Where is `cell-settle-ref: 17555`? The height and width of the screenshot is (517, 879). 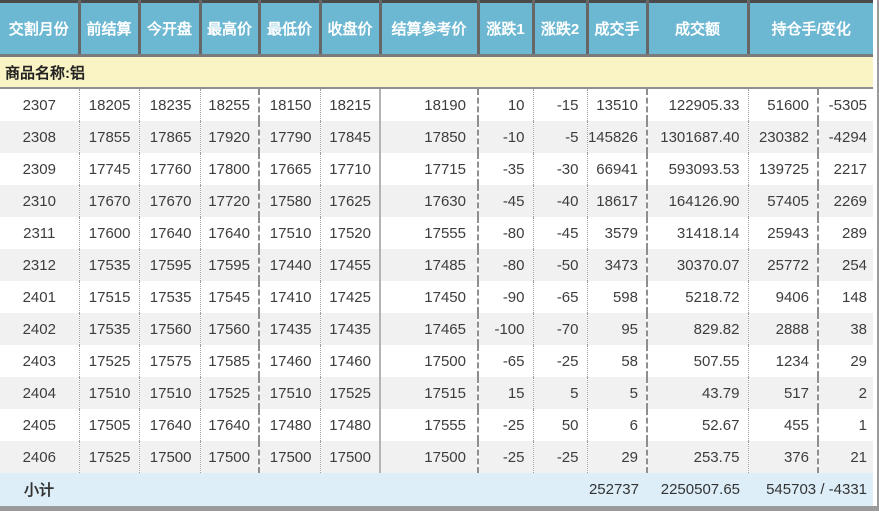
cell-settle-ref: 17555 is located at coordinates (429, 233).